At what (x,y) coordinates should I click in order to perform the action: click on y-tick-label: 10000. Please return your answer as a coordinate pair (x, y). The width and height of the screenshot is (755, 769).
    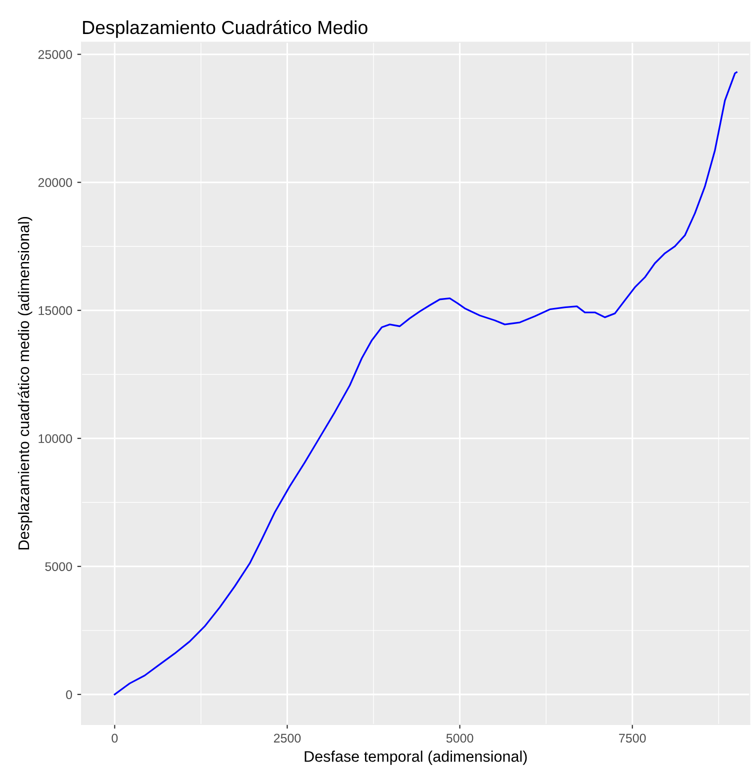
    Looking at the image, I should click on (55, 439).